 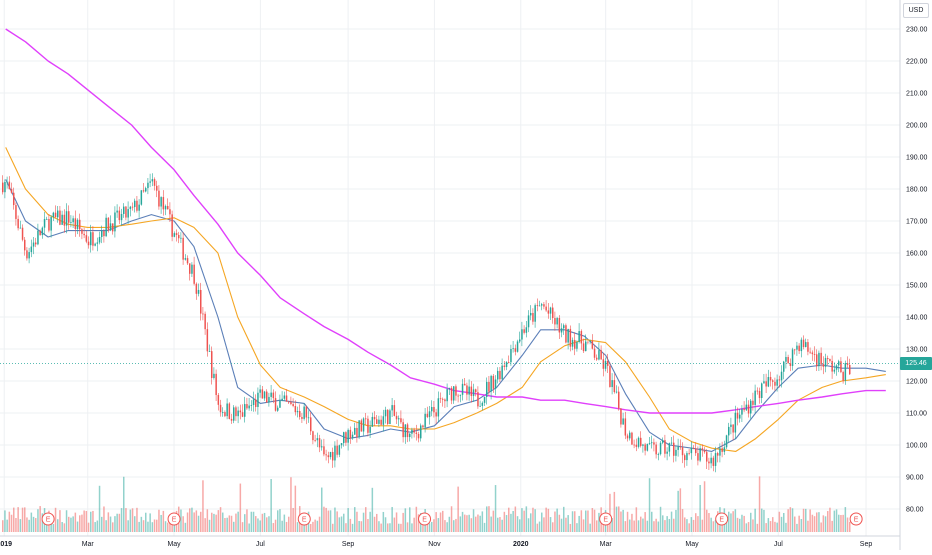 What do you see at coordinates (917, 190) in the screenshot?
I see `y-tick-label: 180.00` at bounding box center [917, 190].